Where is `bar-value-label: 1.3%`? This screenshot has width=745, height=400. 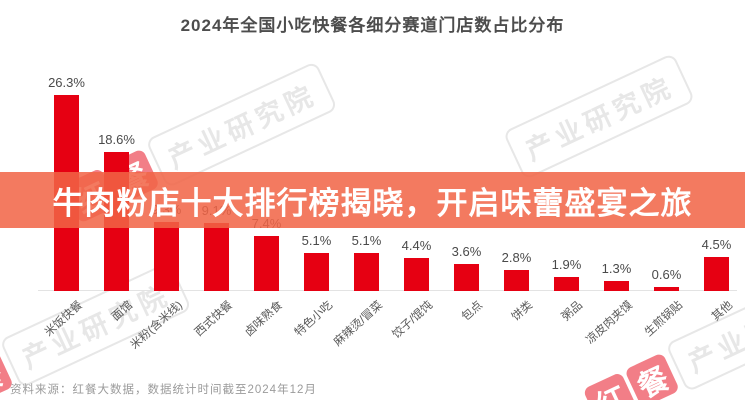 bar-value-label: 1.3% is located at coordinates (616, 268).